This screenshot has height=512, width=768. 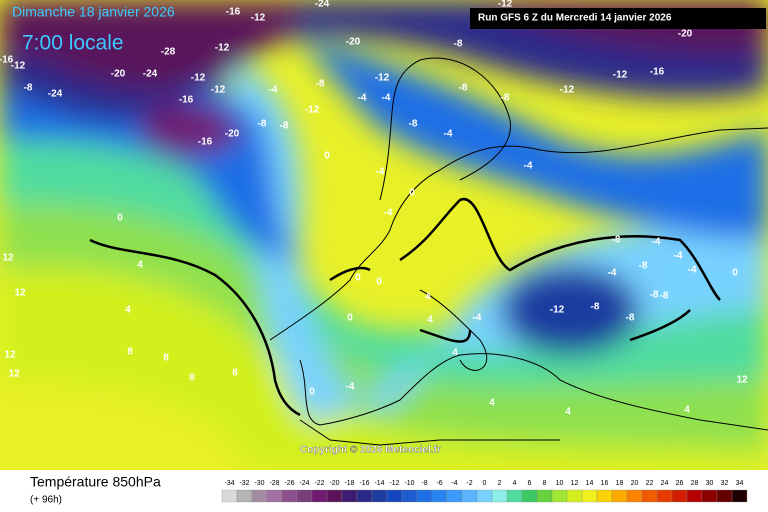 I want to click on colorbar-label: -26, so click(x=289, y=483).